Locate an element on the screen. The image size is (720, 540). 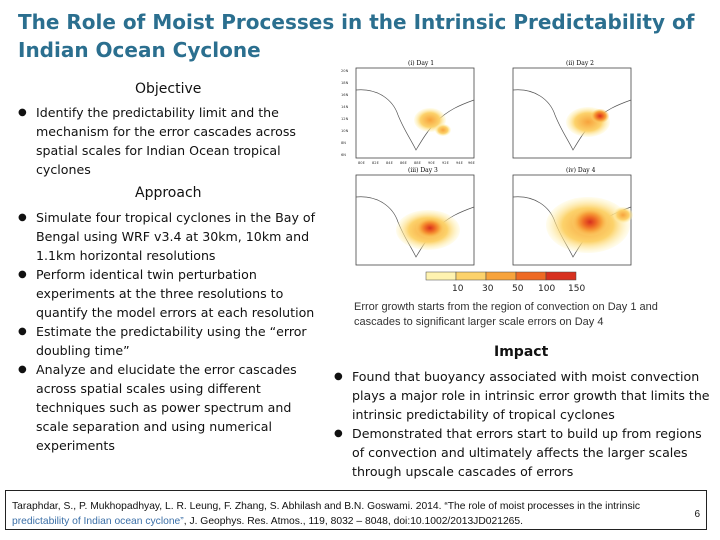
page-number: 6 is located at coordinates (697, 514).